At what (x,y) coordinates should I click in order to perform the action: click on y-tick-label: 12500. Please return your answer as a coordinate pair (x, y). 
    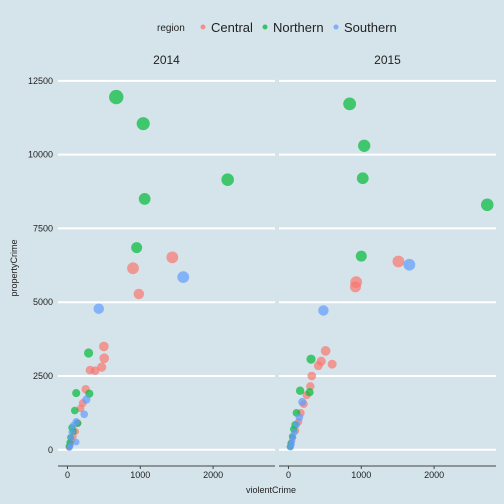
    Looking at the image, I should click on (40, 81).